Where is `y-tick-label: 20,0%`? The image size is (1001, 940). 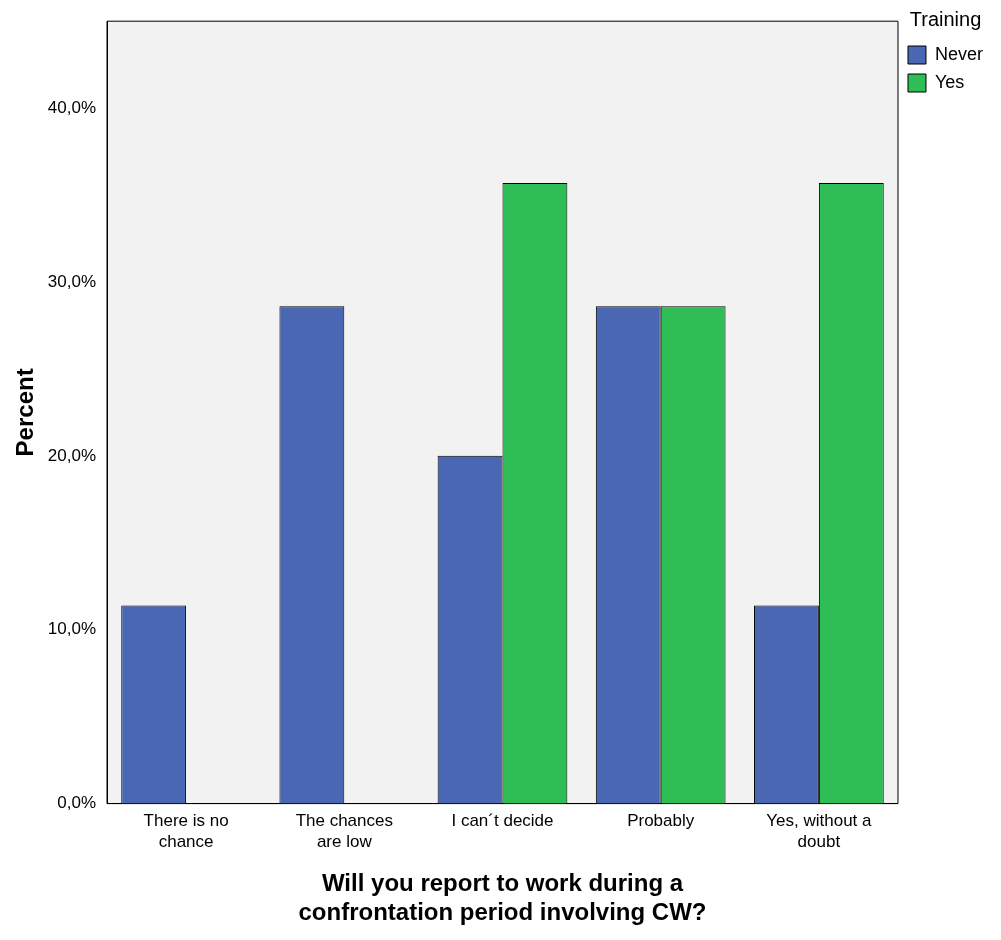
y-tick-label: 20,0% is located at coordinates (71, 455).